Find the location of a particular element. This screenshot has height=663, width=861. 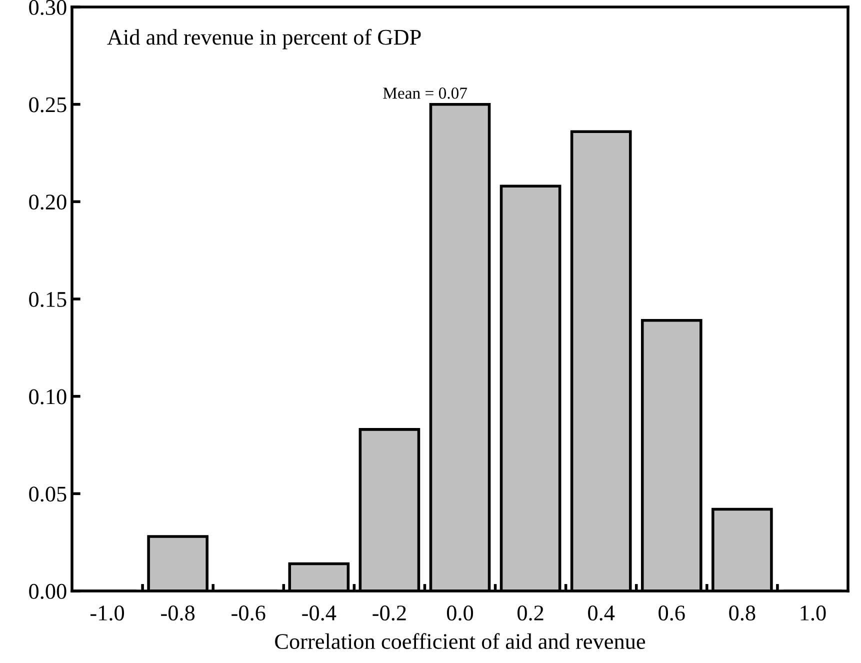

x-tick-label: 1.0 is located at coordinates (813, 613).